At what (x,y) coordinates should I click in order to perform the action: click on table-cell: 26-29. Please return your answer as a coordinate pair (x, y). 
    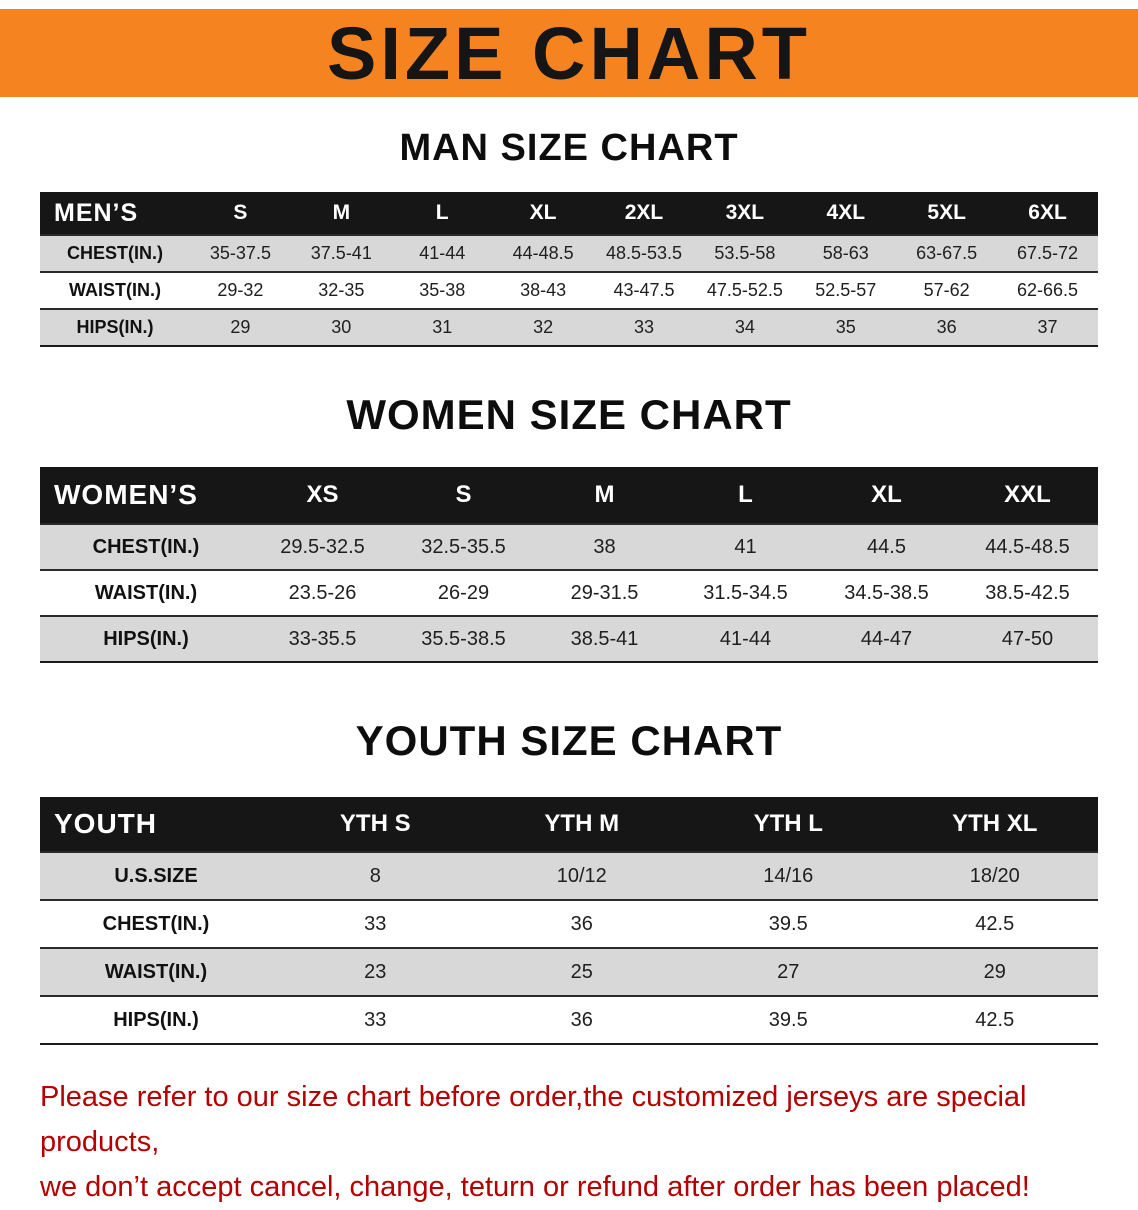
    Looking at the image, I should click on (463, 592).